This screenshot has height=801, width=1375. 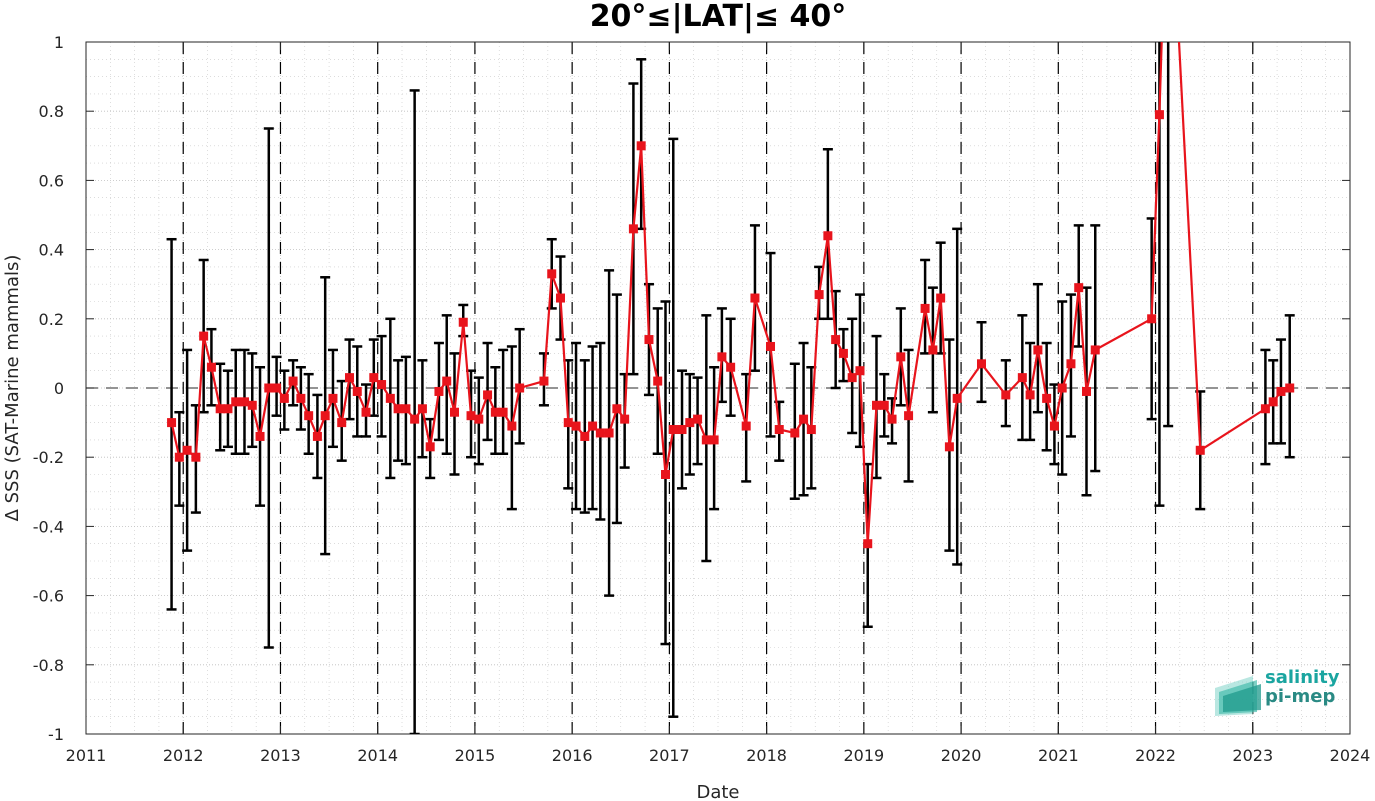 What do you see at coordinates (12, 388) in the screenshot?
I see `y-axis-label: Δ SSS (SAT-Marine mammals)` at bounding box center [12, 388].